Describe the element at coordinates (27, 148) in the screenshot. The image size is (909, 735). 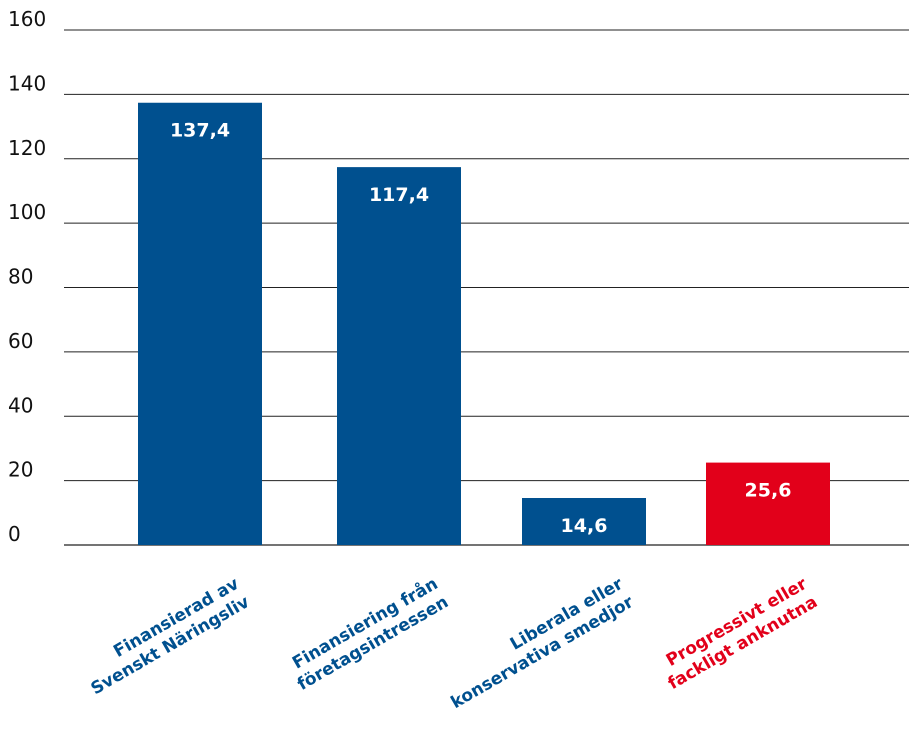
I see `y-tick-label: 120` at that location.